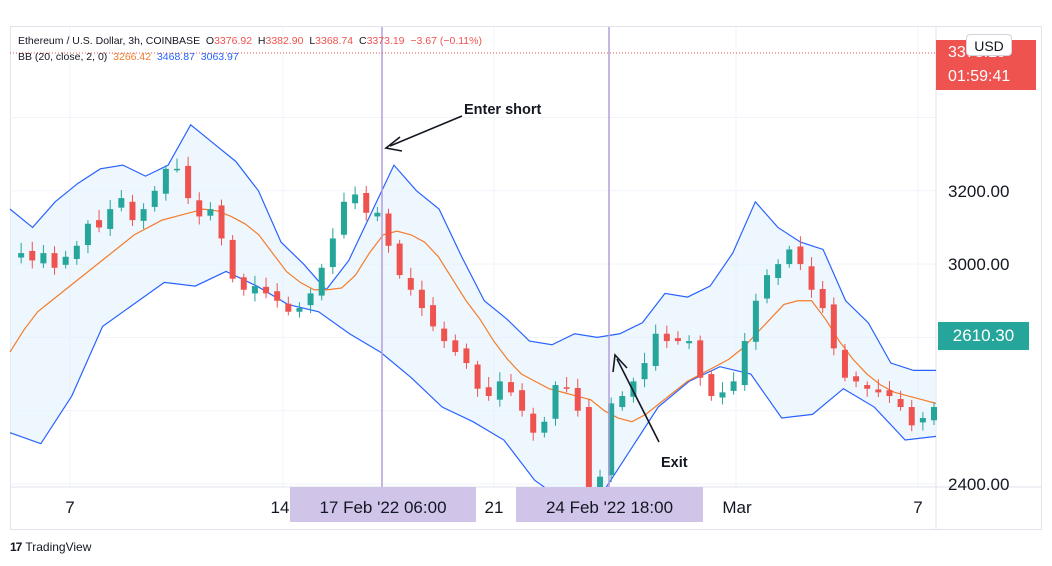 The image size is (1052, 566). I want to click on x-tick-label: 14, so click(280, 507).